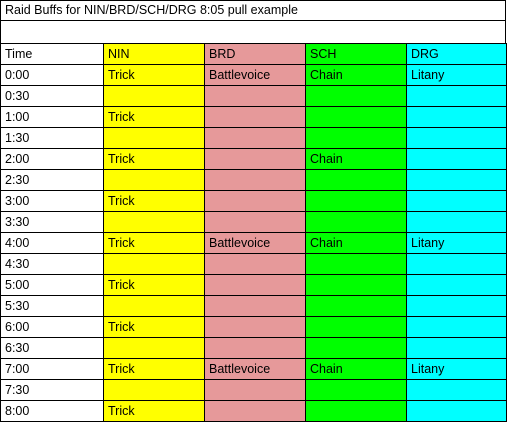  What do you see at coordinates (52, 96) in the screenshot?
I see `cell-time: 0:30` at bounding box center [52, 96].